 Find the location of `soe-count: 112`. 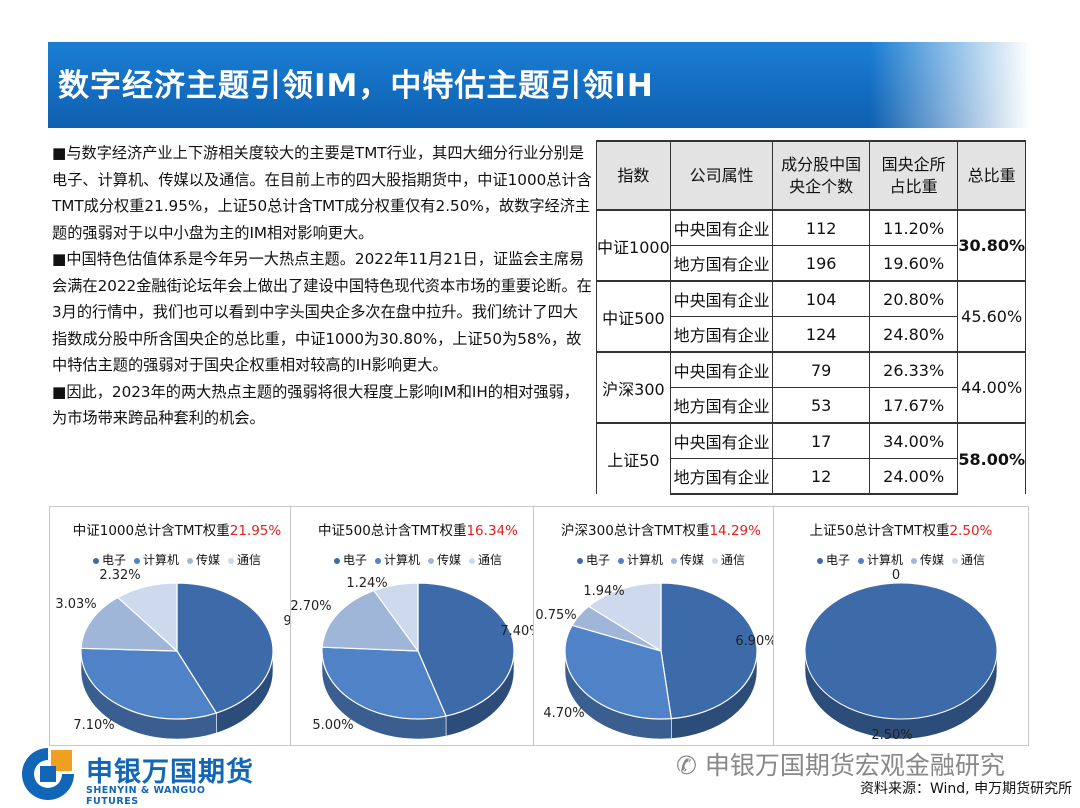

soe-count: 112 is located at coordinates (821, 227).